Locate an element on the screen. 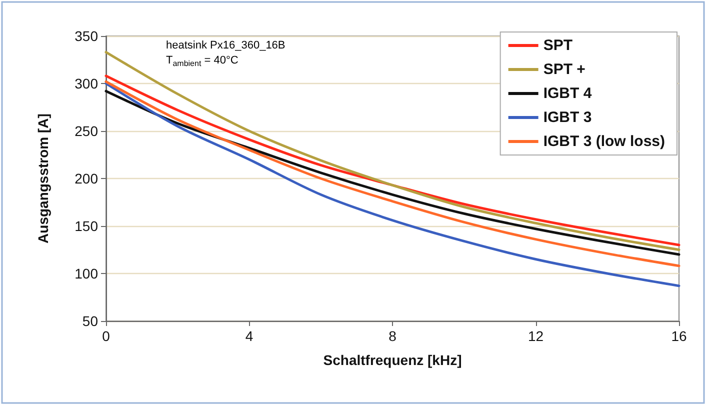 This screenshot has width=707, height=405. legend-label: IGBT 3 (low loss) is located at coordinates (604, 141).